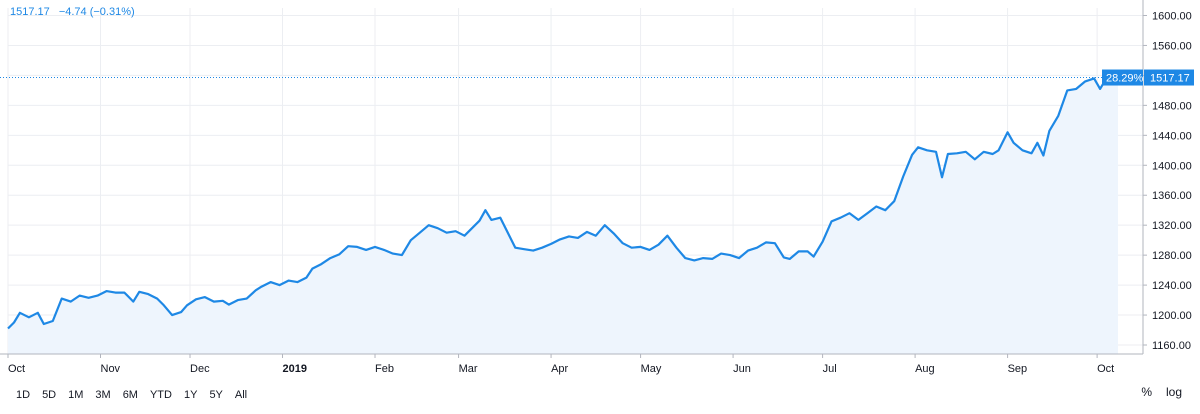  Describe the element at coordinates (111, 369) in the screenshot. I see `x-tick-label: Nov` at that location.